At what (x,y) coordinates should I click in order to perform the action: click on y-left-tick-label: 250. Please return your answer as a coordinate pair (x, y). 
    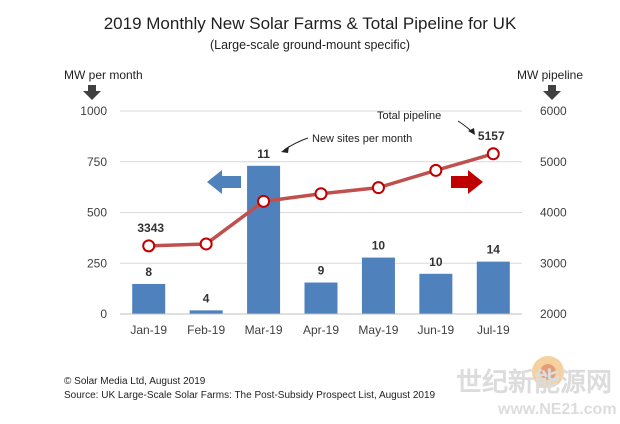
    Looking at the image, I should click on (97, 263).